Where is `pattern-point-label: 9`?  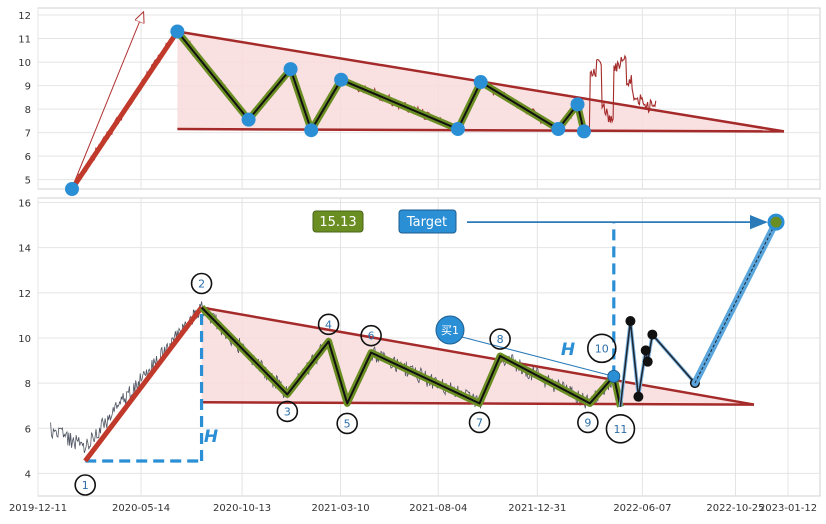
pattern-point-label: 9 is located at coordinates (587, 422).